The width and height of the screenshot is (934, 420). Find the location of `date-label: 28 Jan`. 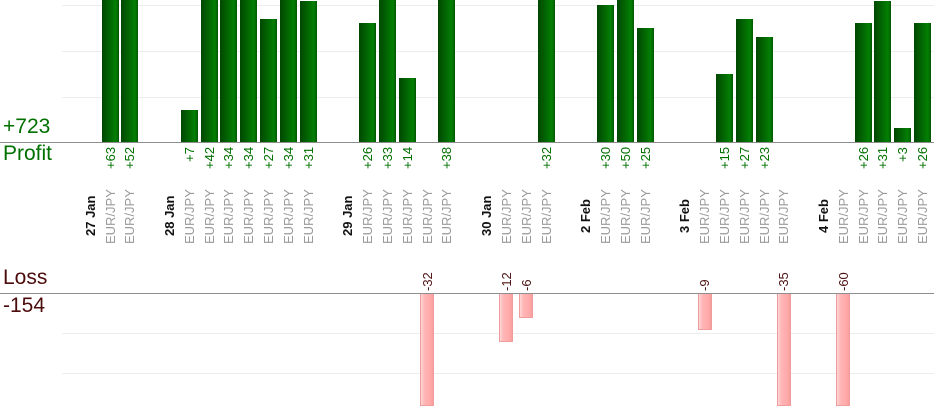

date-label: 28 Jan is located at coordinates (169, 215).